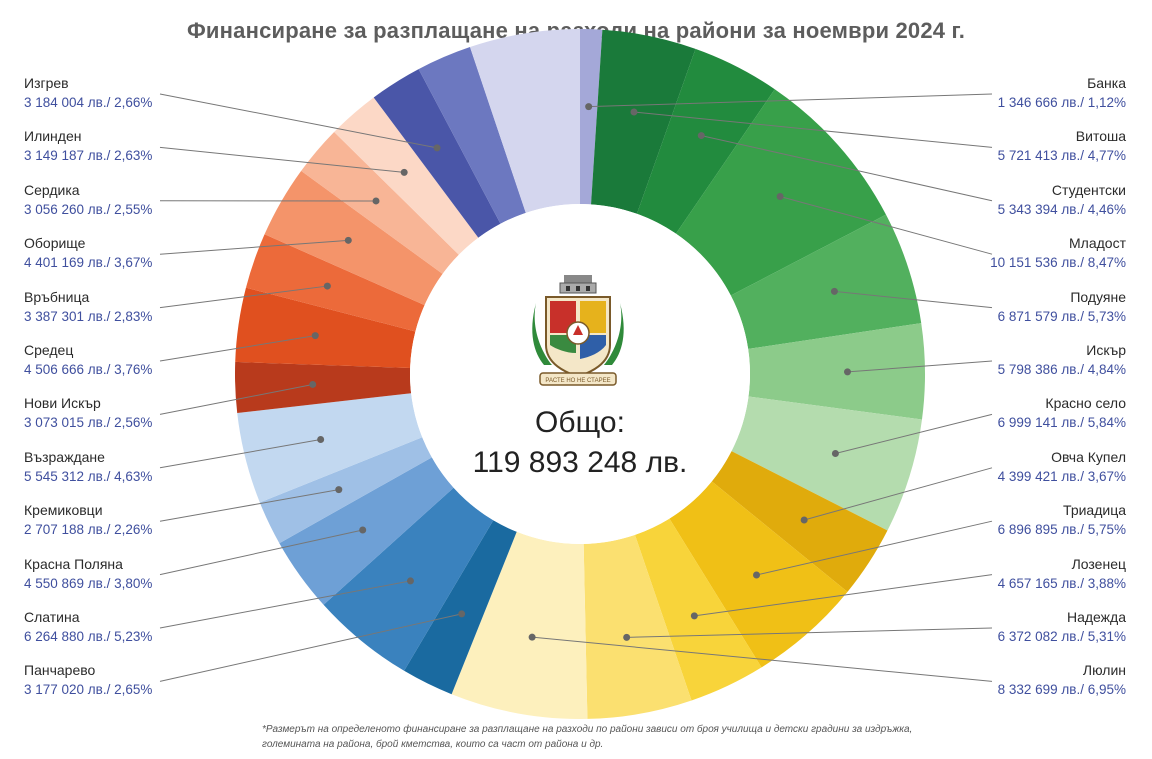 This screenshot has height=759, width=1152. What do you see at coordinates (88, 530) in the screenshot?
I see `district-value: 2 707 188 лв./ 2,26%` at bounding box center [88, 530].